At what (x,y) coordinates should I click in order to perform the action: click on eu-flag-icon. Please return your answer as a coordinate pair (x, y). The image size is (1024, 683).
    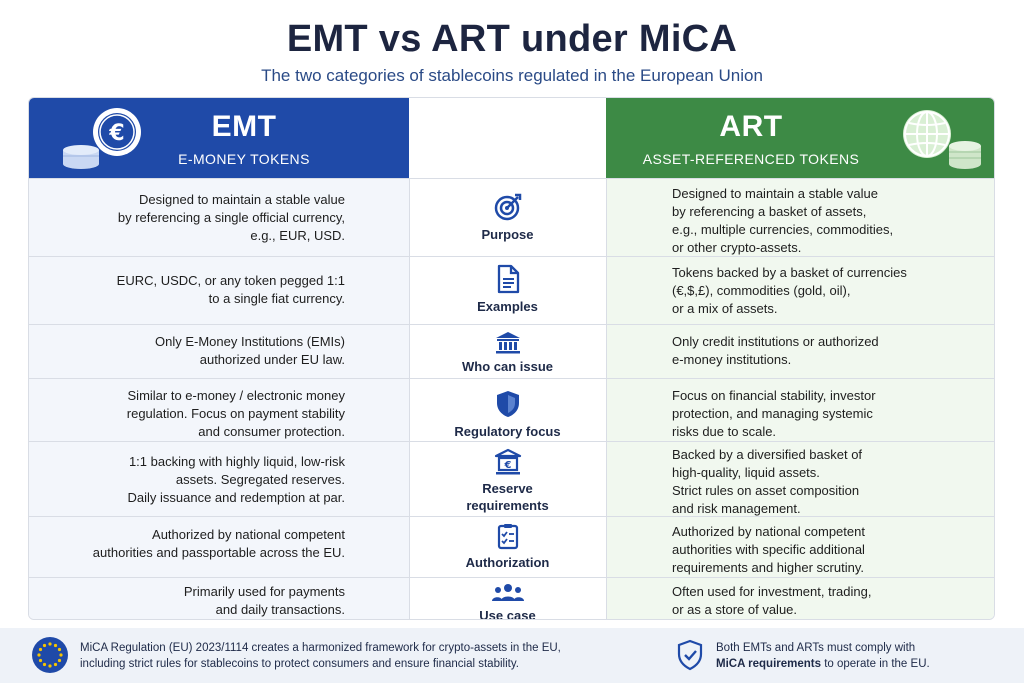
    Looking at the image, I should click on (50, 655).